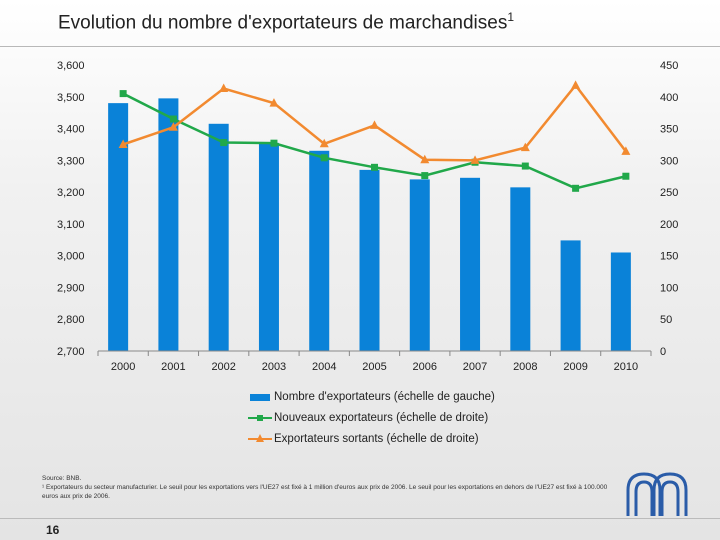 This screenshot has height=540, width=720. What do you see at coordinates (260, 418) in the screenshot?
I see `legend-line-swatch-new` at bounding box center [260, 418].